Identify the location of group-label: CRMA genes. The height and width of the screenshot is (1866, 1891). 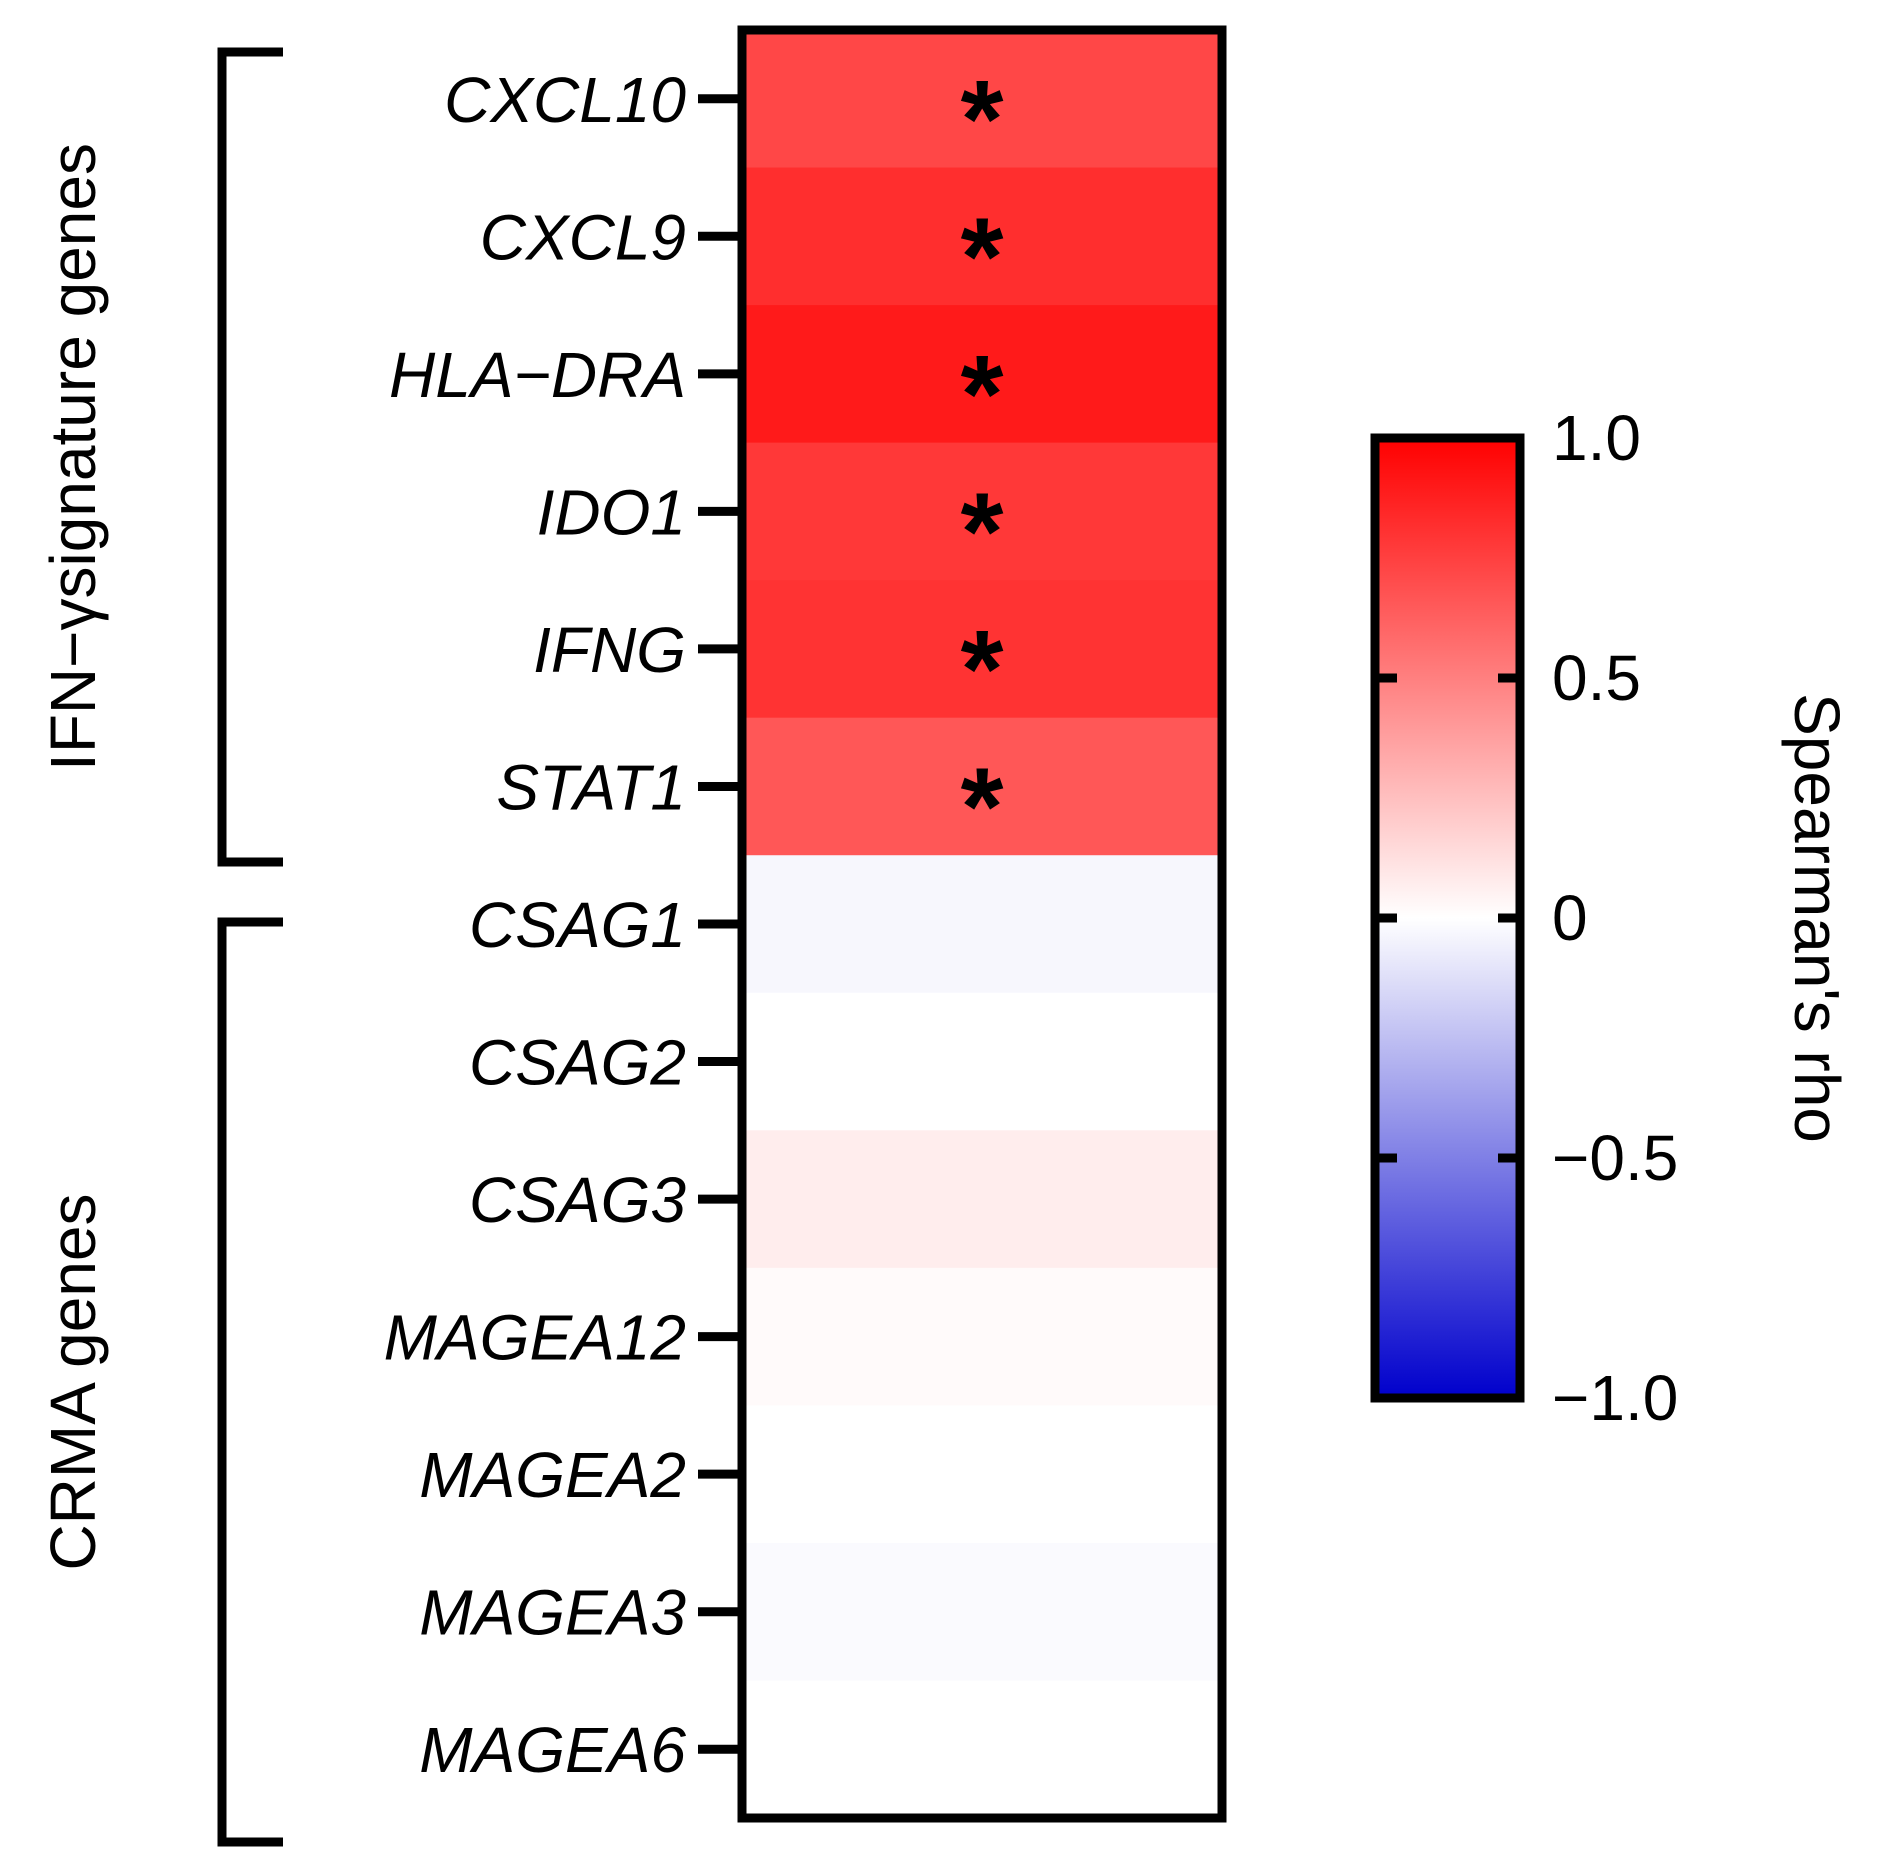
(73, 1381).